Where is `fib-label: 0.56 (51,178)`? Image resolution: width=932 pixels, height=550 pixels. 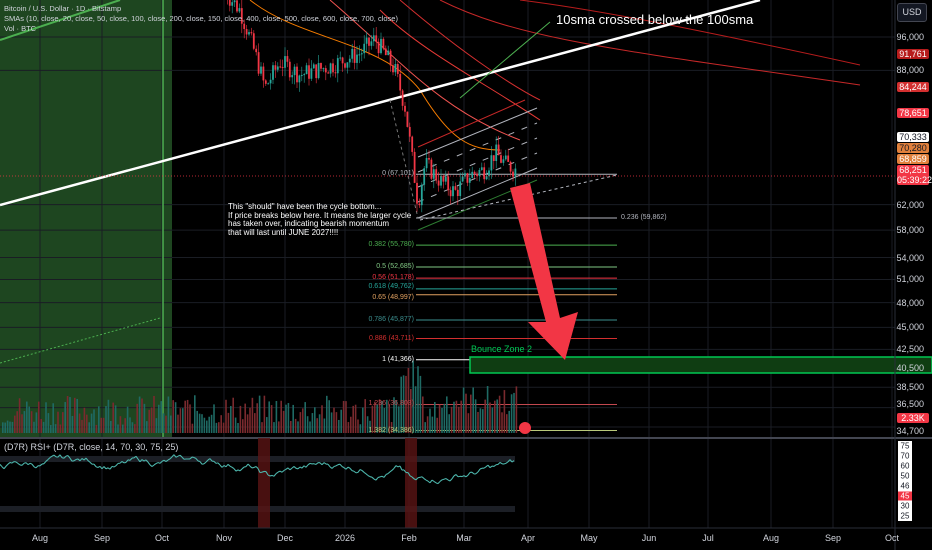 fib-label: 0.56 (51,178) is located at coordinates (393, 278).